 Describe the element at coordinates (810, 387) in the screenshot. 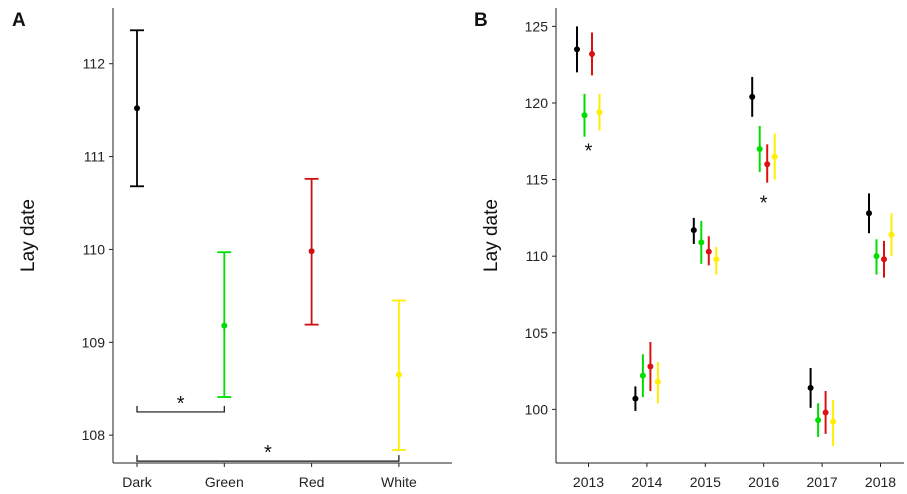

I see `panel-b-dark-2017-point` at that location.